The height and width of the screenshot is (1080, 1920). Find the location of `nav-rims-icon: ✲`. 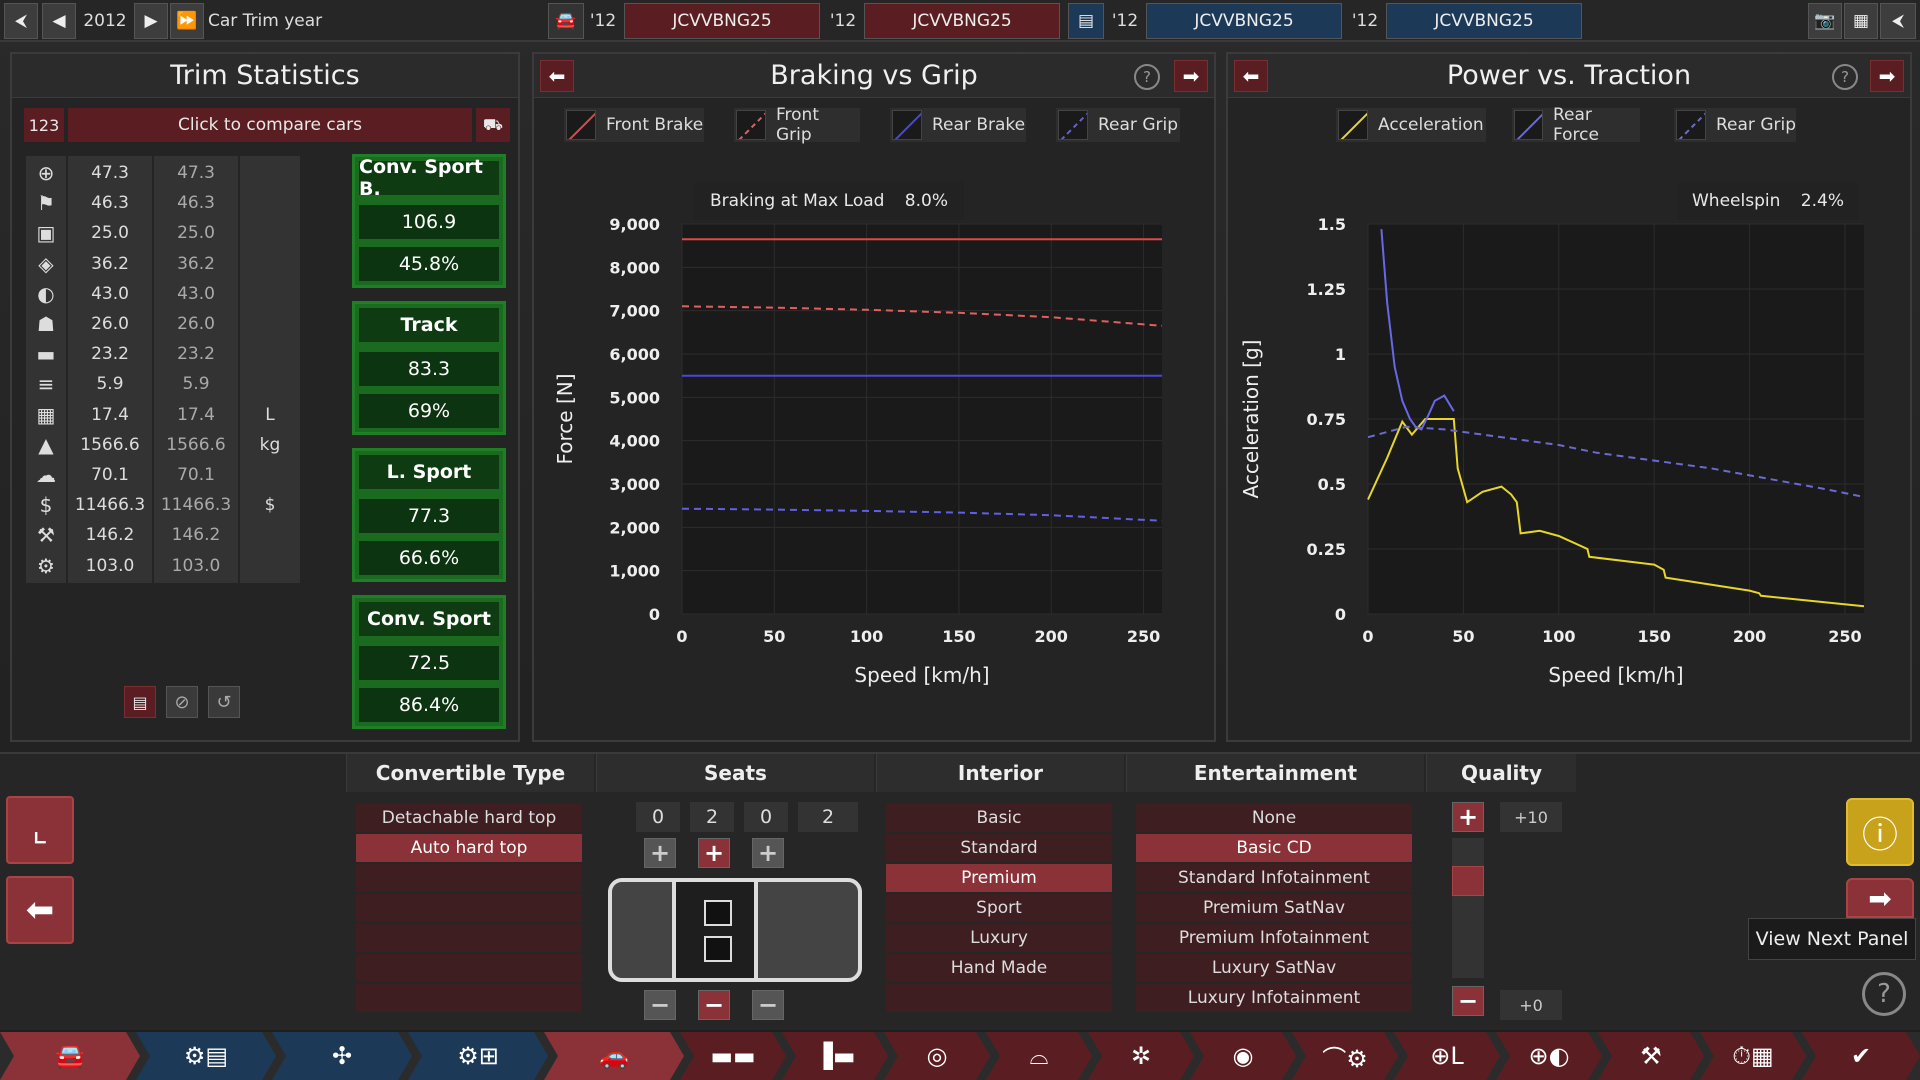

nav-rims-icon: ✲ is located at coordinates (1141, 1056).